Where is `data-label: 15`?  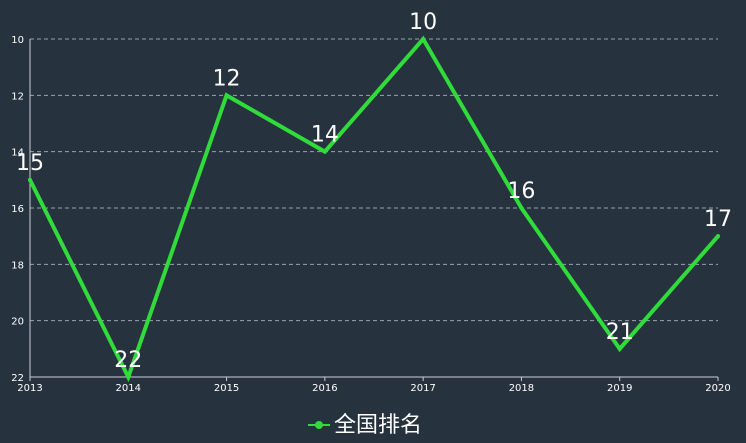
data-label: 15 is located at coordinates (30, 163).